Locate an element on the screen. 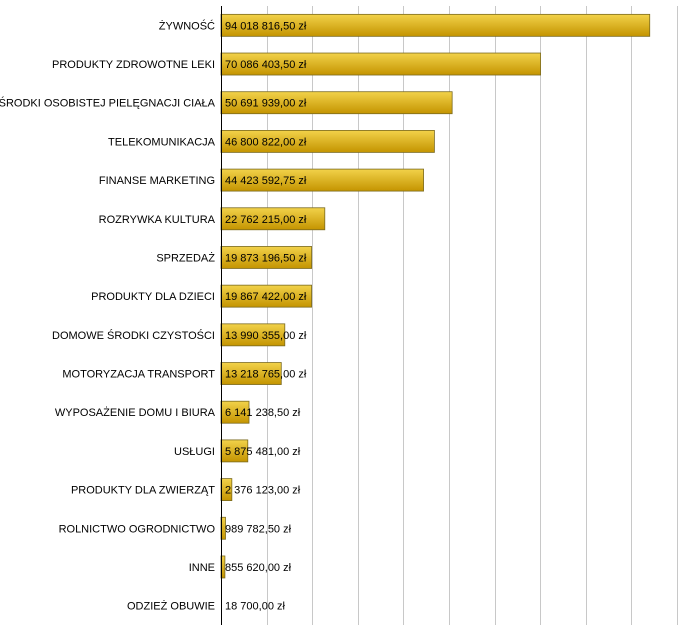 The image size is (682, 633). category-label: ROZRYWKA KULTURA is located at coordinates (157, 220).